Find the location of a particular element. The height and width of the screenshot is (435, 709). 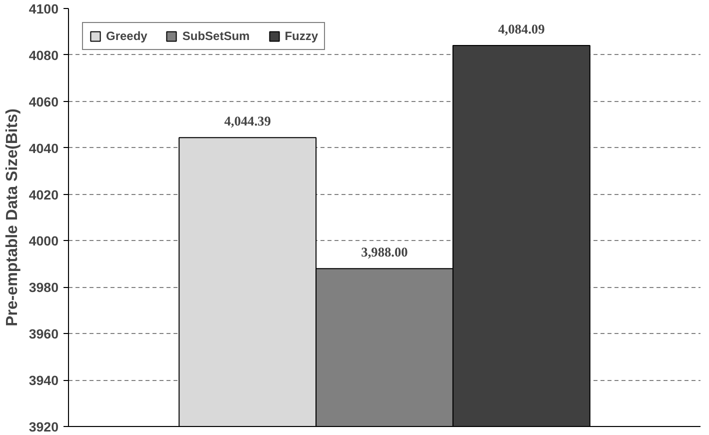

y-tick-label: 3980 is located at coordinates (43, 288).